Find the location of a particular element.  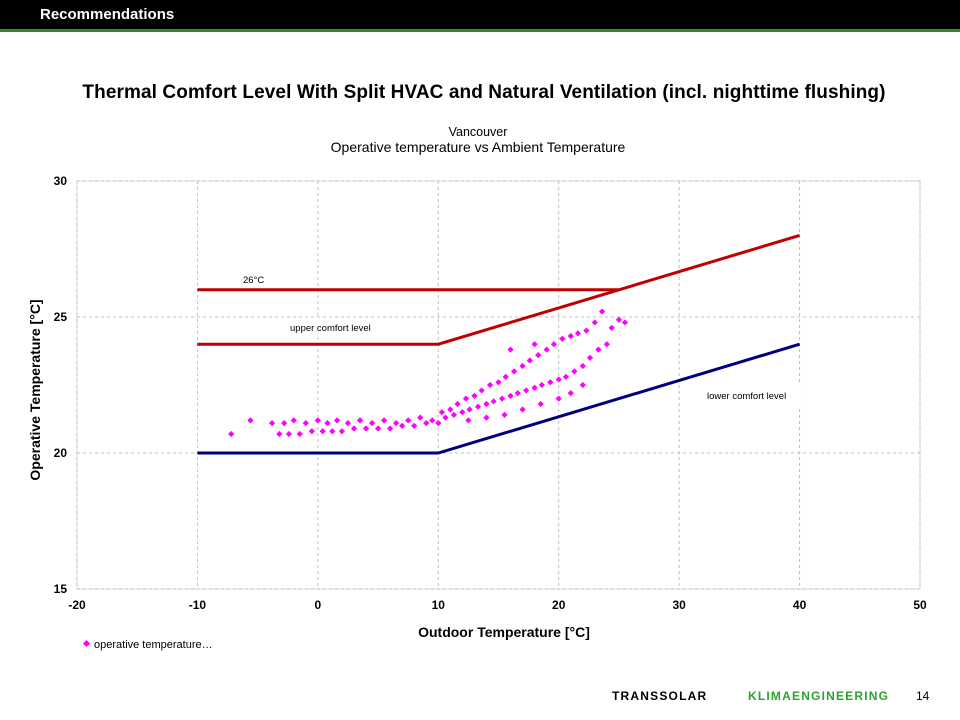

x-tick-label: -20 is located at coordinates (77, 605).